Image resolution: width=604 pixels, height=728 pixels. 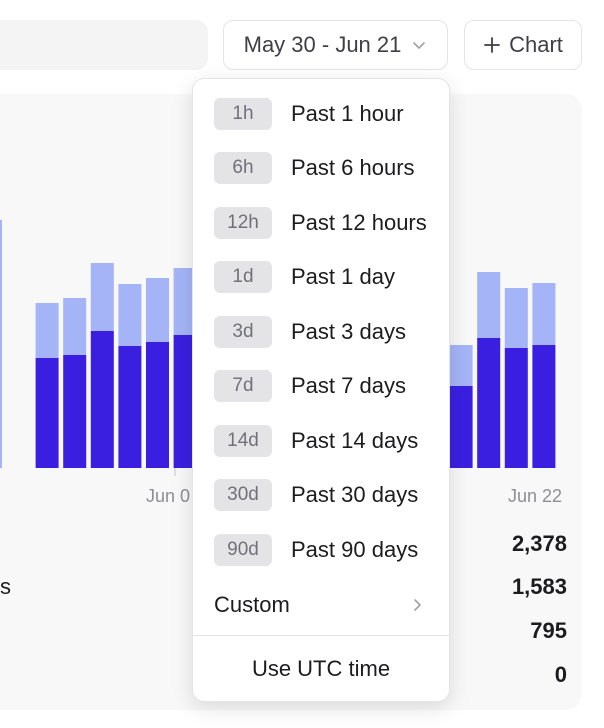 What do you see at coordinates (5, 586) in the screenshot?
I see `stat-label: s` at bounding box center [5, 586].